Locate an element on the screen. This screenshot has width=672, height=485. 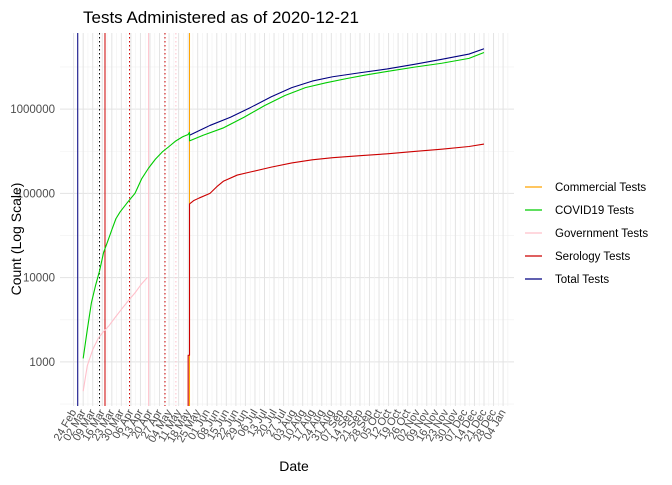
legend-item: Serology Tests is located at coordinates (577, 257).